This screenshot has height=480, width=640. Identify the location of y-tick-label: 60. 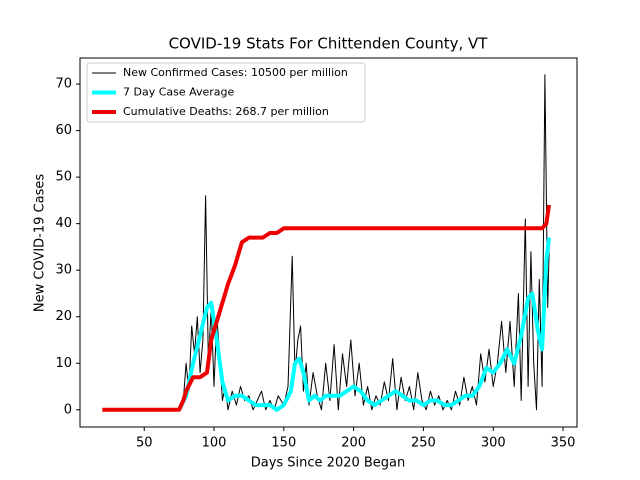
(63, 130).